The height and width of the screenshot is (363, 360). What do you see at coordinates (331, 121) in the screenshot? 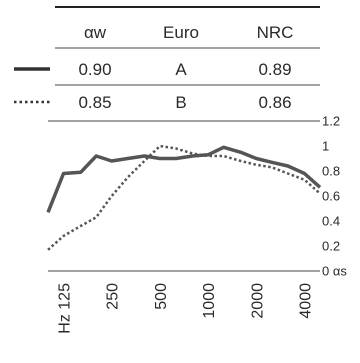
I see `y-tick-label: 1.2` at bounding box center [331, 121].